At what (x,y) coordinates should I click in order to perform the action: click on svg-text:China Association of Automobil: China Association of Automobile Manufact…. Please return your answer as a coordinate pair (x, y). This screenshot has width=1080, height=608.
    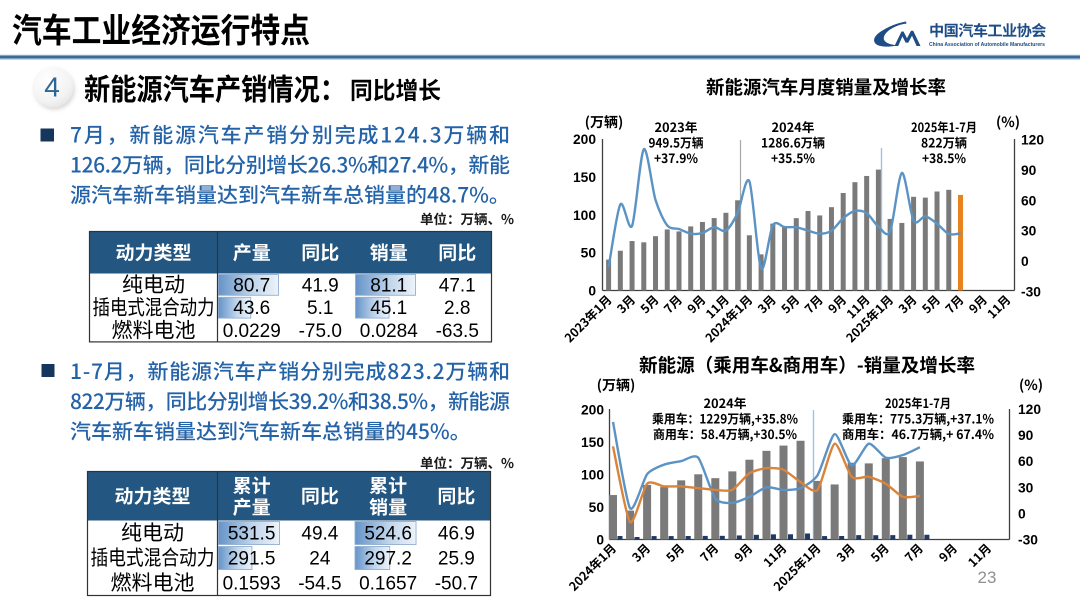
    Looking at the image, I should click on (987, 45).